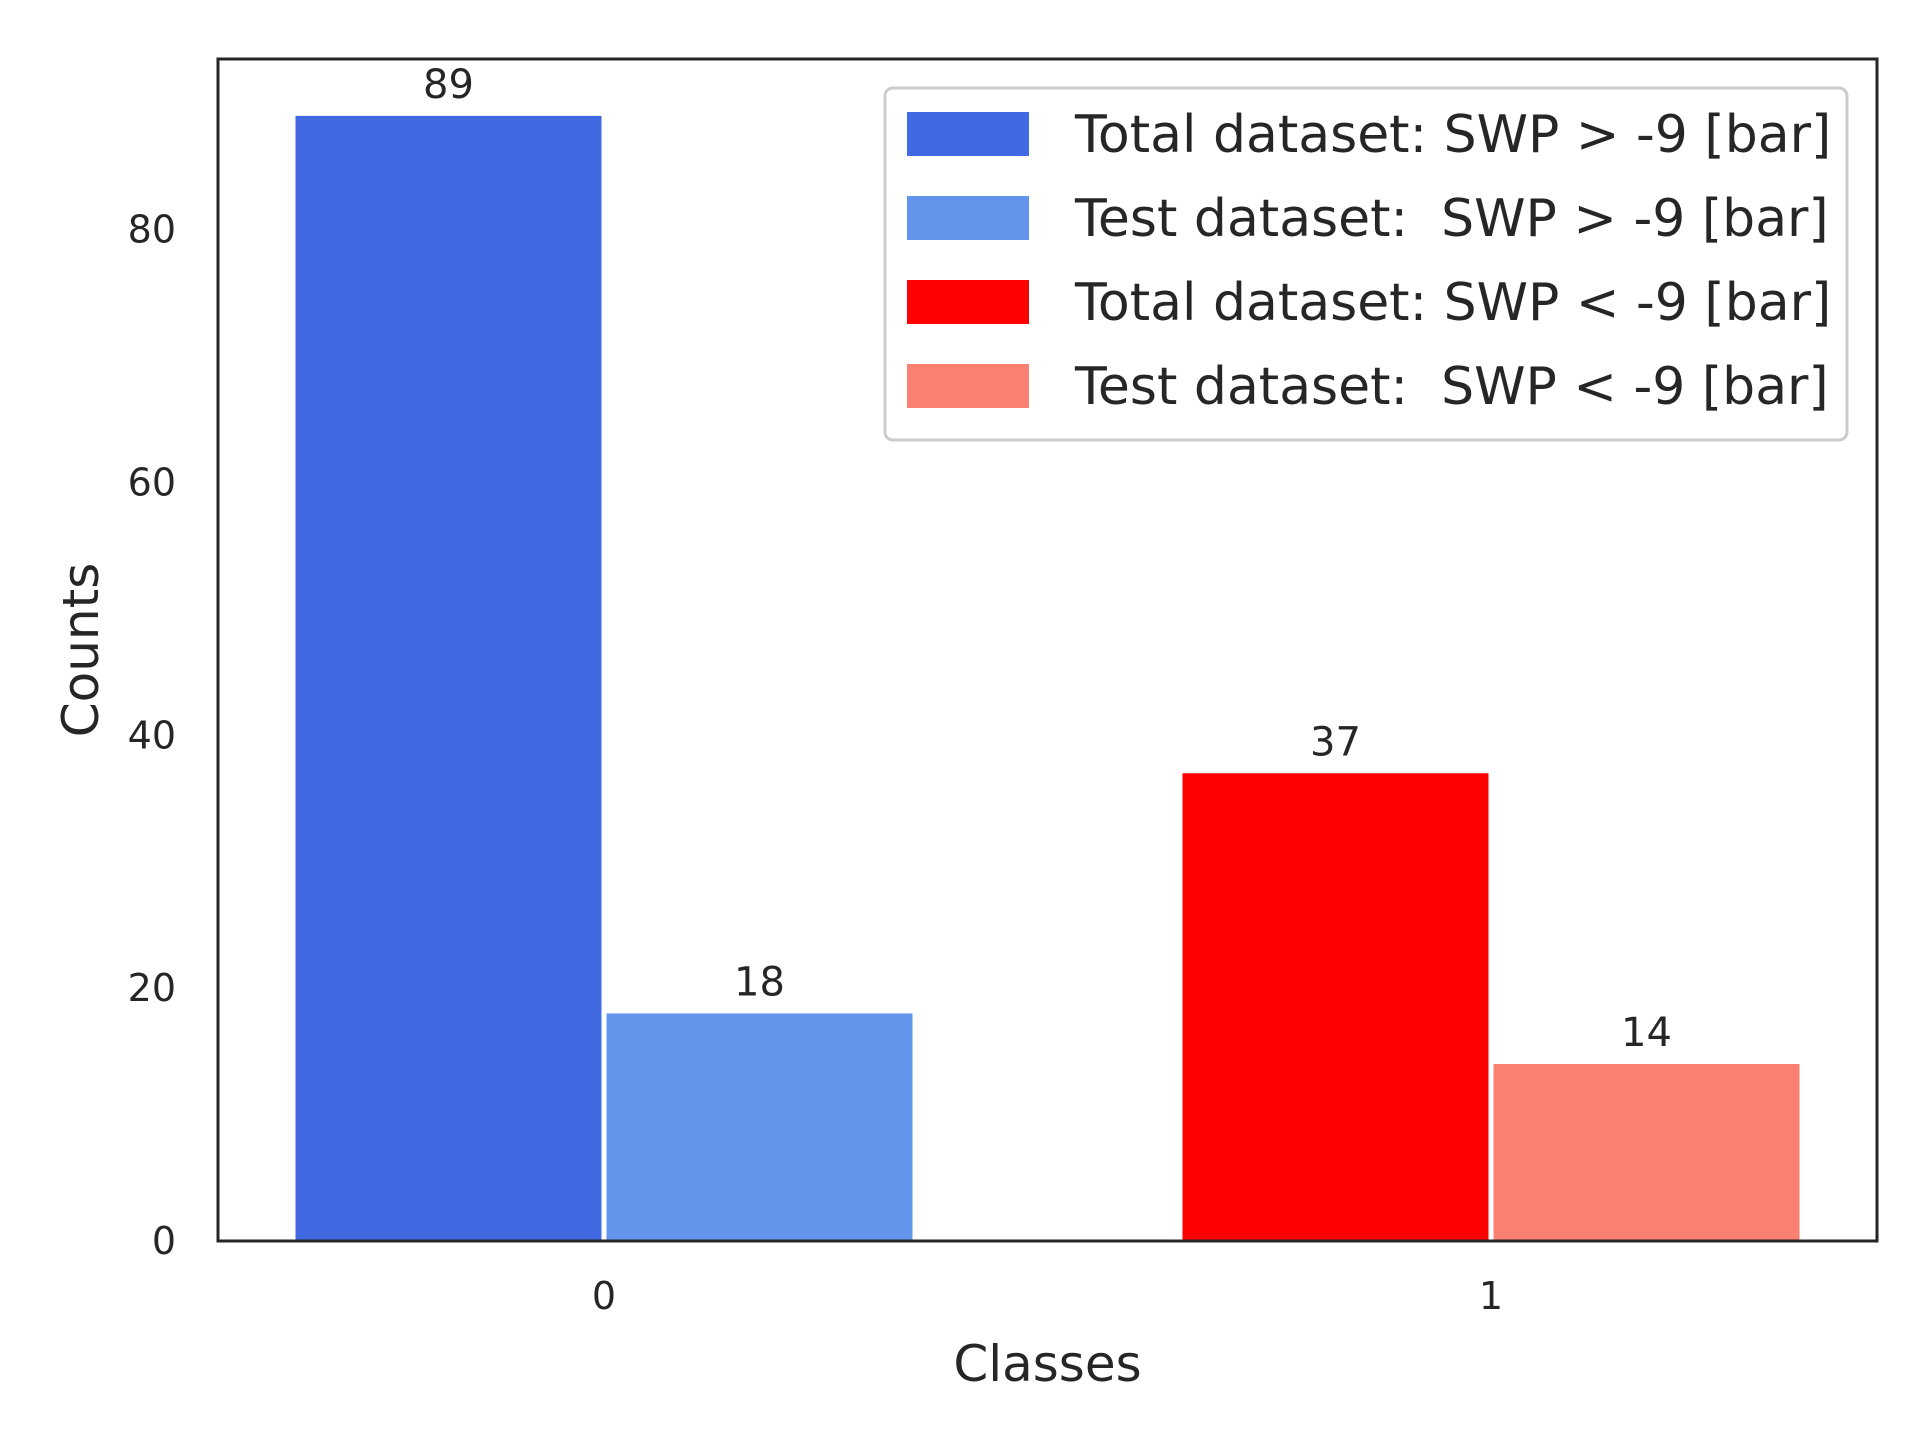 The image size is (1920, 1440). Describe the element at coordinates (1451, 387) in the screenshot. I see `legend-entry: Test dataset: SWP < -9 [bar]` at that location.